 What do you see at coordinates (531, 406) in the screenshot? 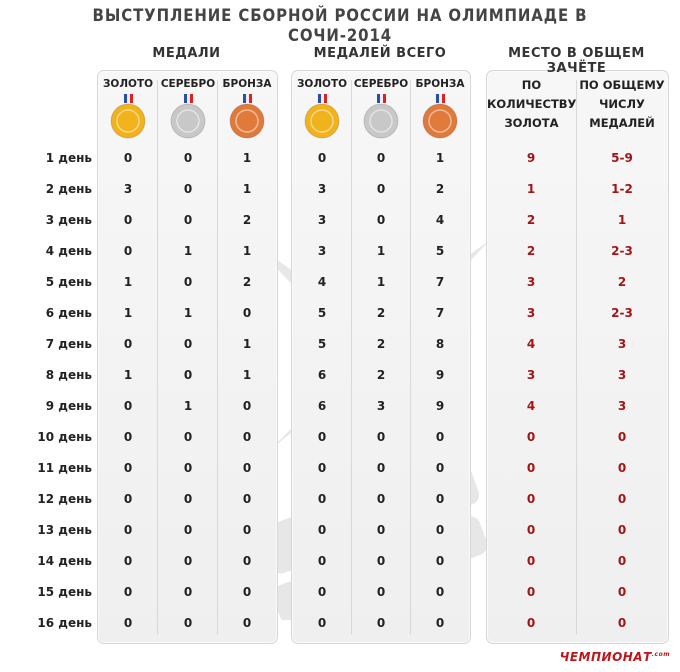
I see `cell-rank-gold: 4` at bounding box center [531, 406].